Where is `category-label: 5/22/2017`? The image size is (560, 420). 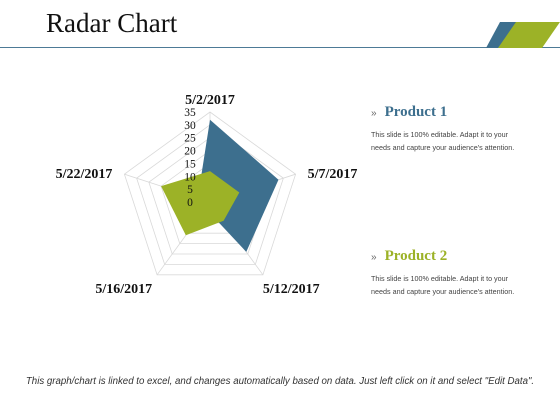 category-label: 5/22/2017 is located at coordinates (84, 174).